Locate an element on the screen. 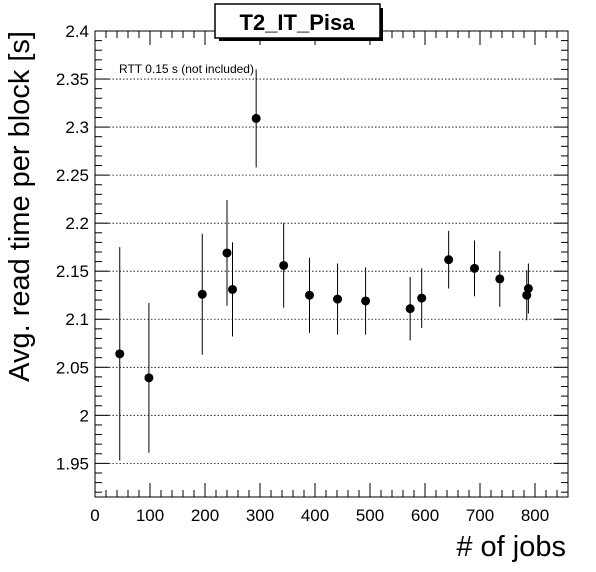 This screenshot has height=572, width=596. chart-title-box: T2_IT_Pisa is located at coordinates (298, 22).